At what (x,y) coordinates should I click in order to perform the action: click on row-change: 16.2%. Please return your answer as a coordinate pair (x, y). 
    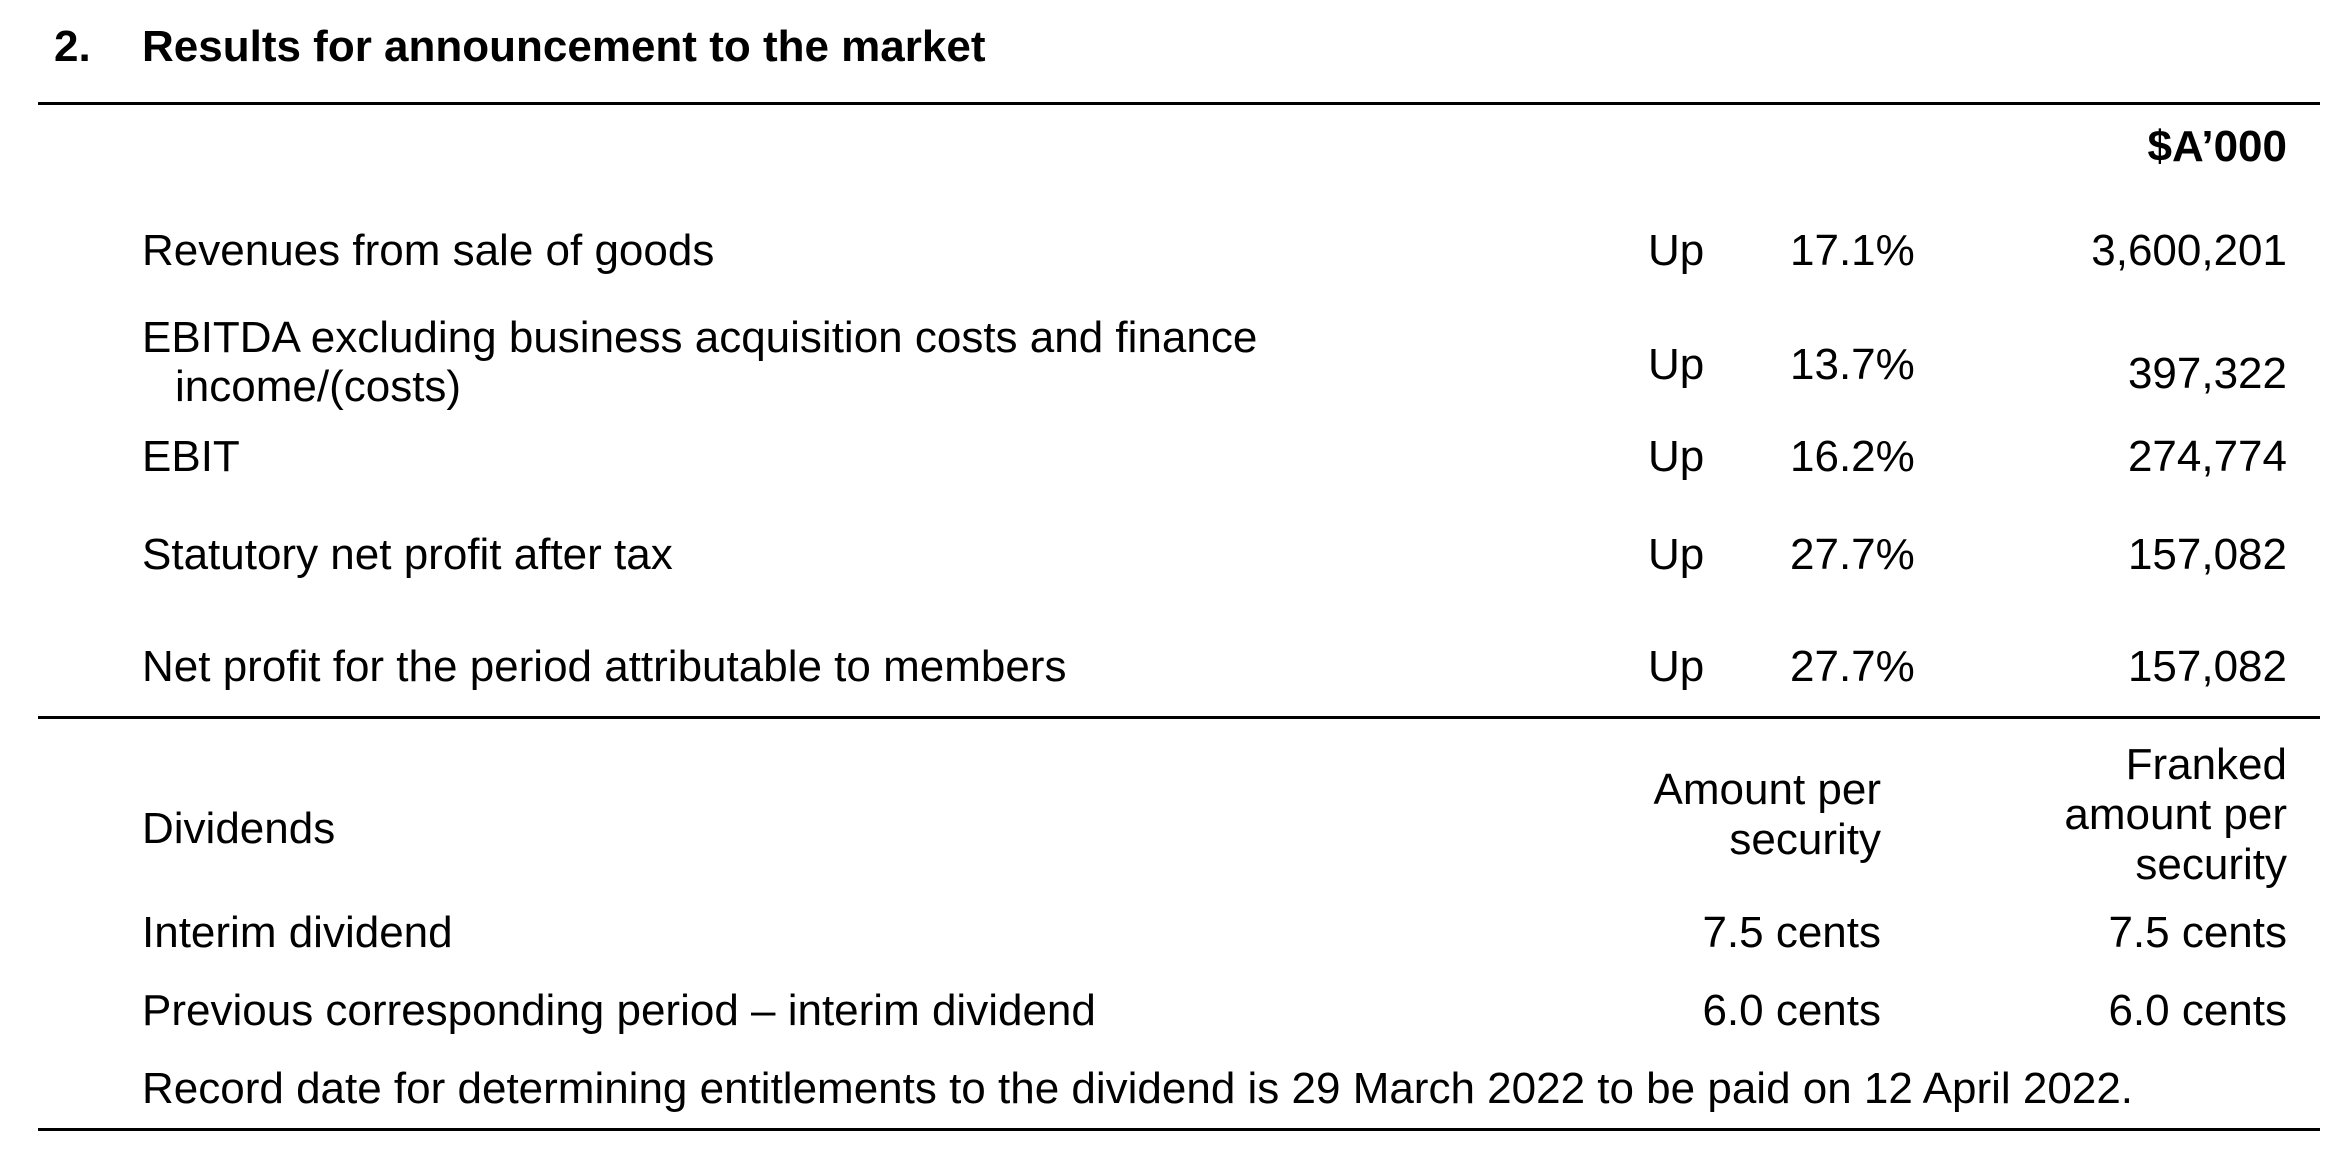
    Looking at the image, I should click on (1852, 456).